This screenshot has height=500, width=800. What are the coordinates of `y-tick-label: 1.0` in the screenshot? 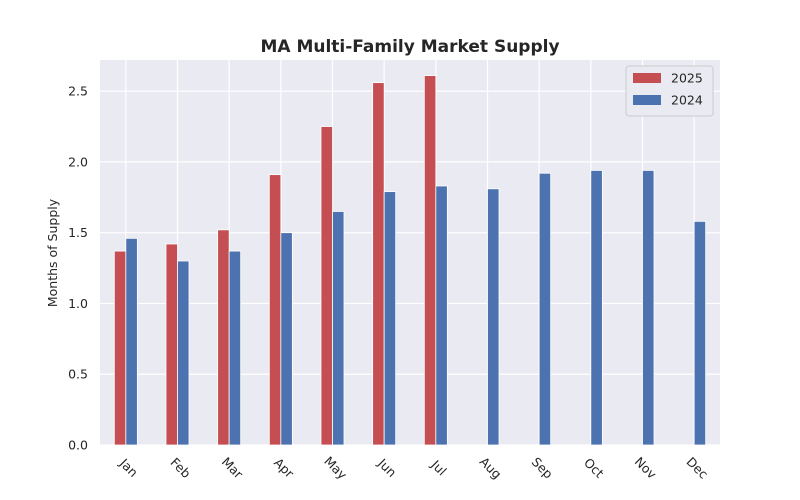 It's located at (78, 303).